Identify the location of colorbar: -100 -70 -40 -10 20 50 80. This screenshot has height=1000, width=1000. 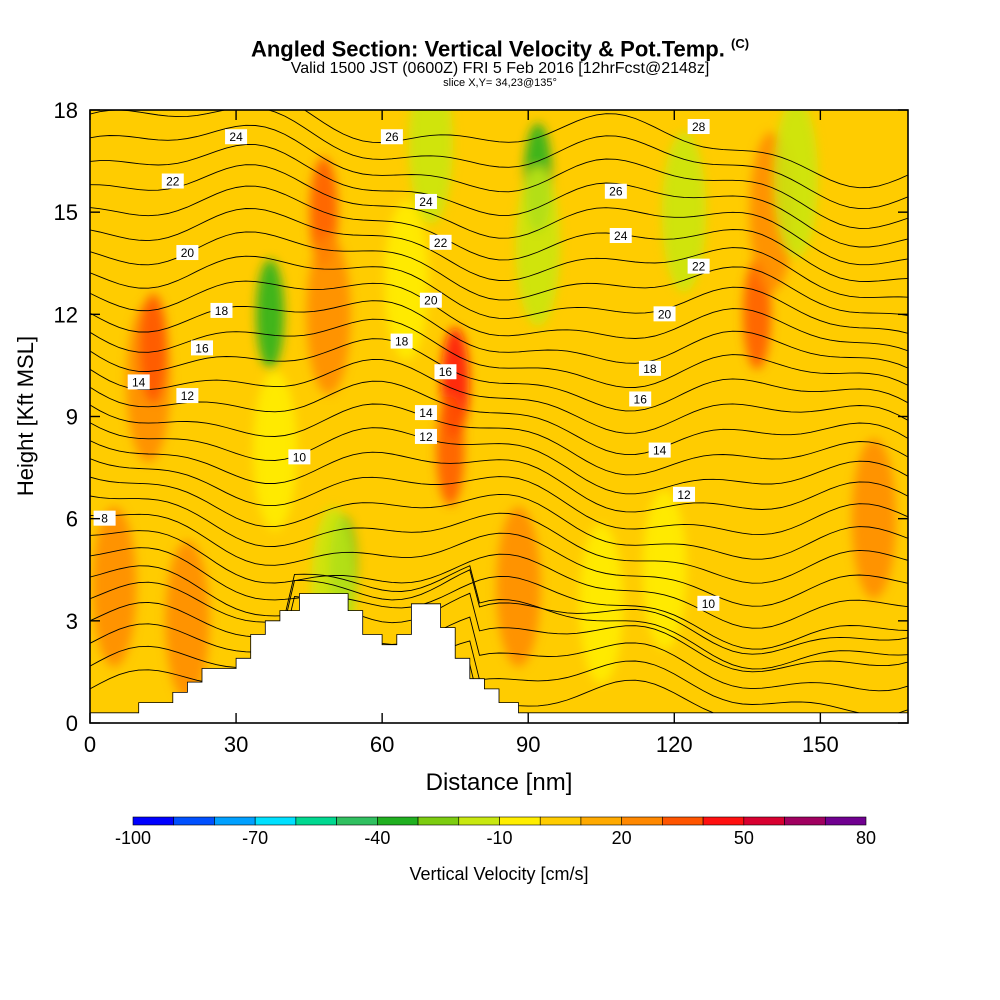
(495, 832).